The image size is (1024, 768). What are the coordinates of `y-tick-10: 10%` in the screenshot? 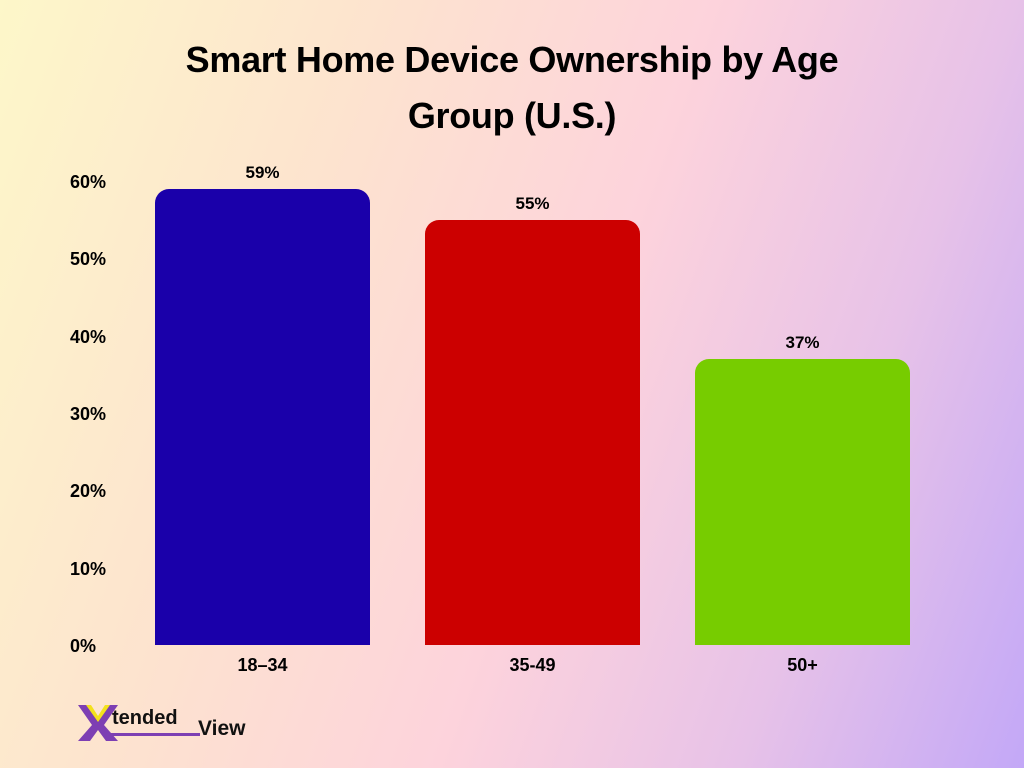 It's located at (88, 569).